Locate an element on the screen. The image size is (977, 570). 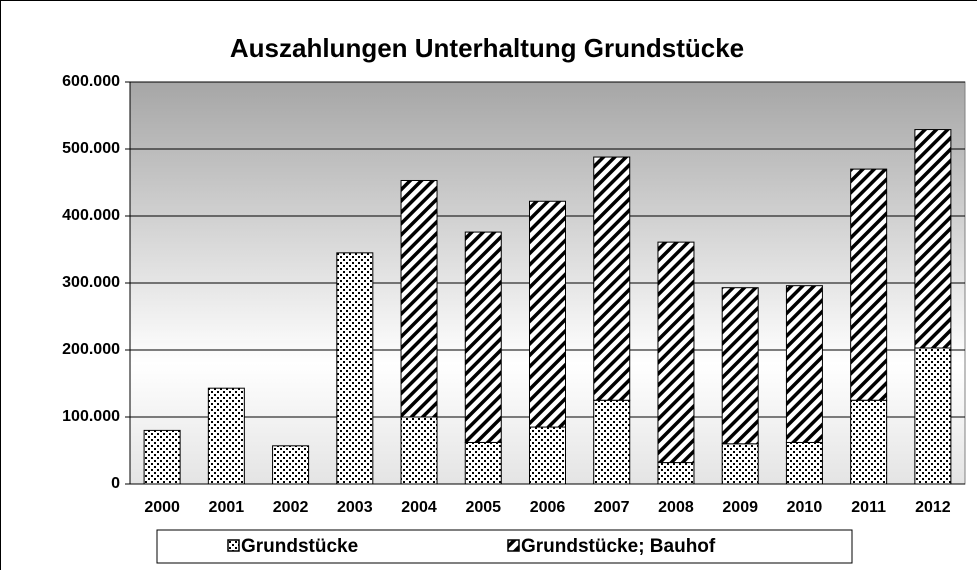
y-tick-label: 0 is located at coordinates (115, 483).